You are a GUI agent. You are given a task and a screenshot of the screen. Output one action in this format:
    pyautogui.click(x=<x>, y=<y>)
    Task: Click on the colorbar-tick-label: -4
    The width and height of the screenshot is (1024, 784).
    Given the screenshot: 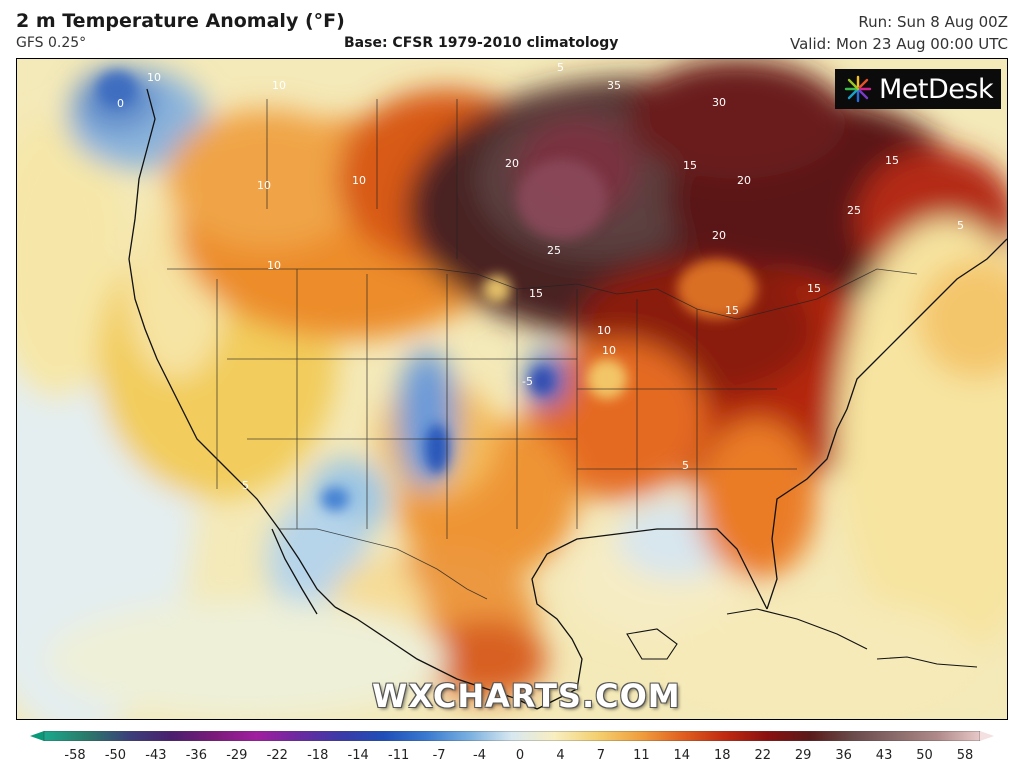 What is the action you would take?
    pyautogui.click(x=480, y=755)
    